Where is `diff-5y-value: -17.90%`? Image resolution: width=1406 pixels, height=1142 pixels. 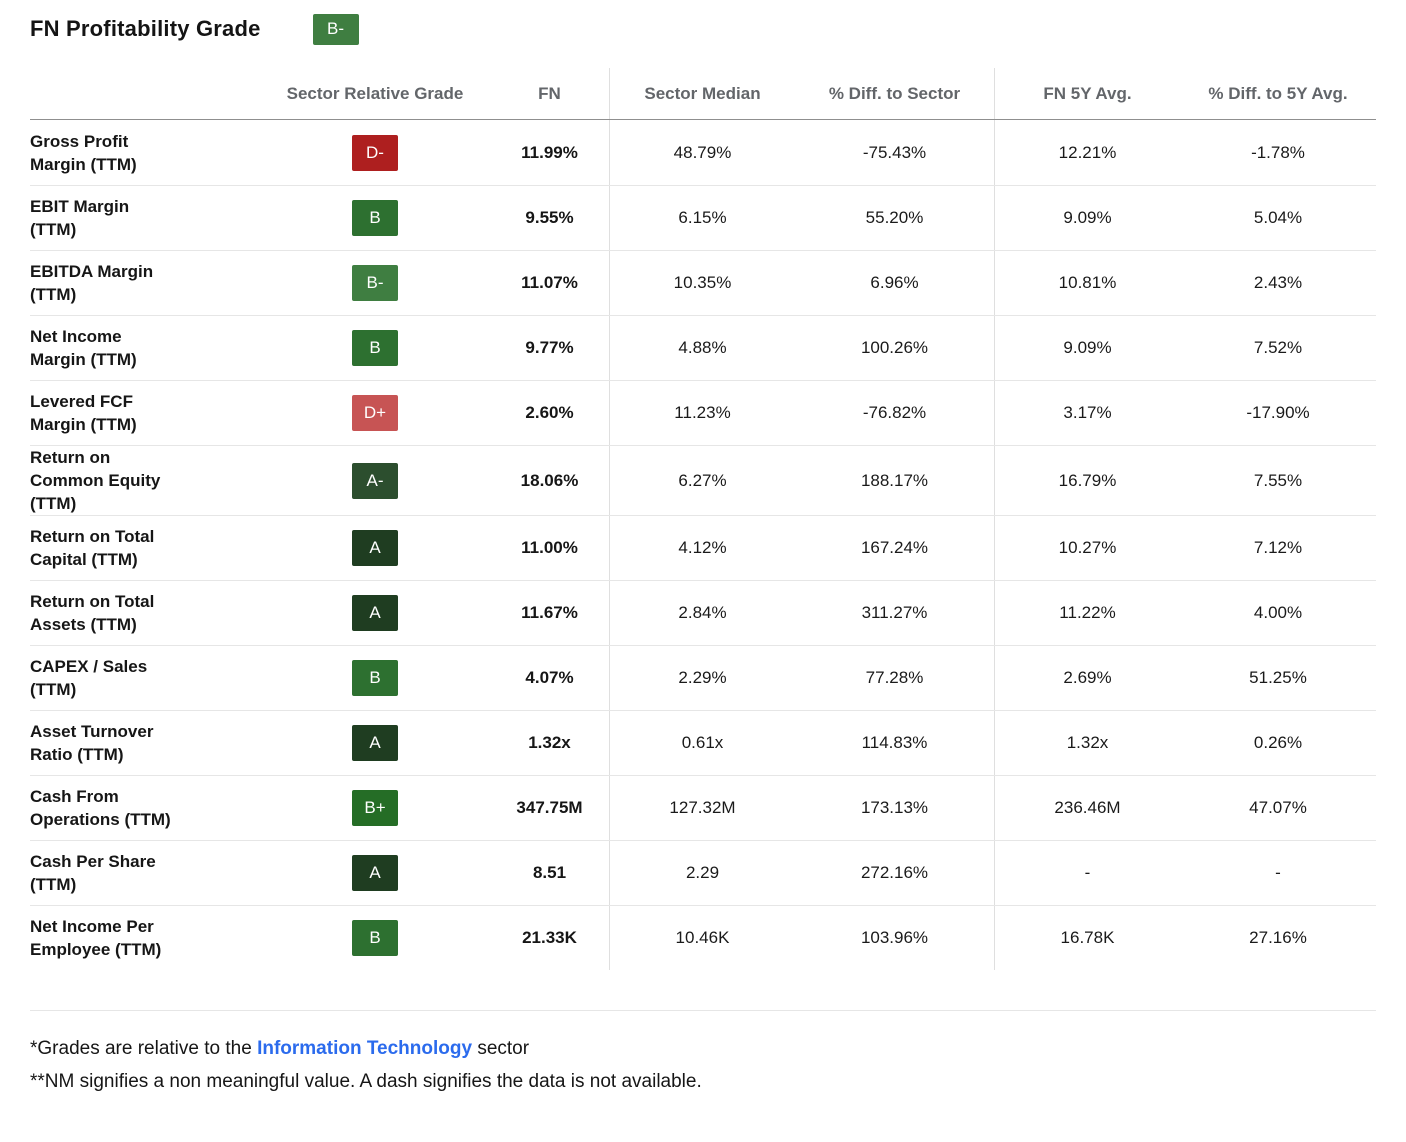
diff-5y-value: -17.90% is located at coordinates (1278, 412).